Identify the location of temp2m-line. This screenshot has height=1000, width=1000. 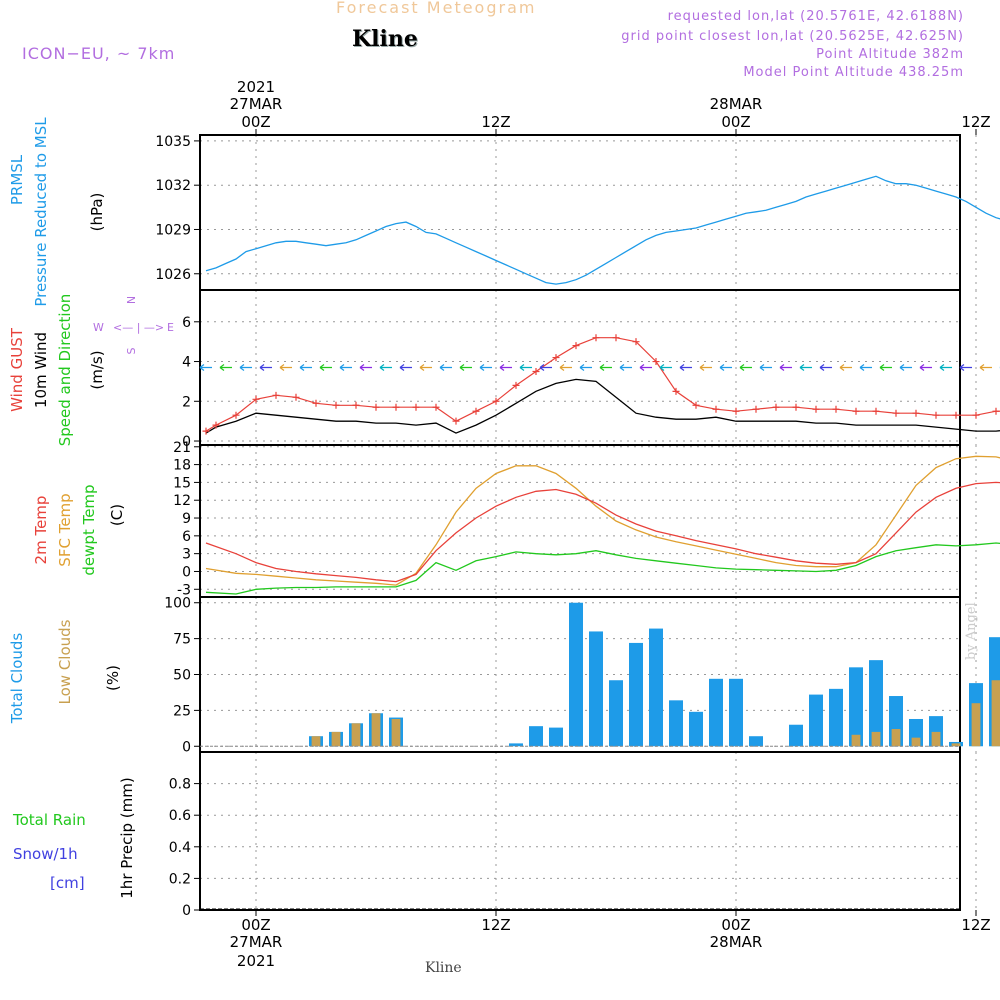
(602, 532).